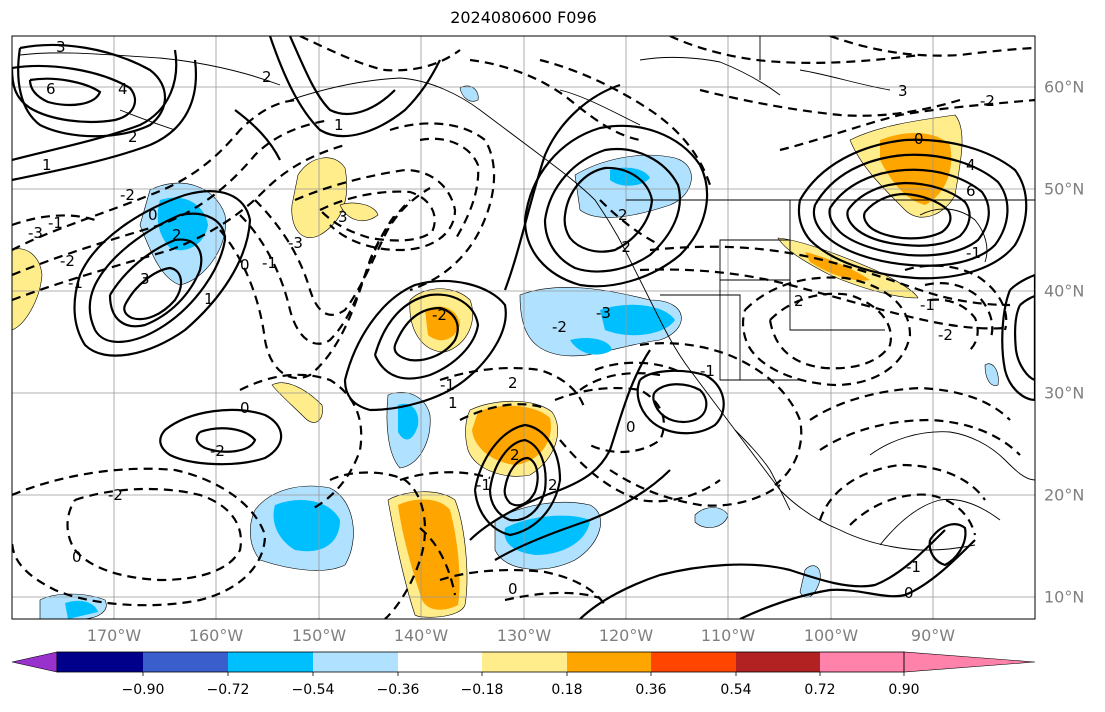 The height and width of the screenshot is (712, 1105). What do you see at coordinates (114, 635) in the screenshot?
I see `lon-label: 170°W` at bounding box center [114, 635].